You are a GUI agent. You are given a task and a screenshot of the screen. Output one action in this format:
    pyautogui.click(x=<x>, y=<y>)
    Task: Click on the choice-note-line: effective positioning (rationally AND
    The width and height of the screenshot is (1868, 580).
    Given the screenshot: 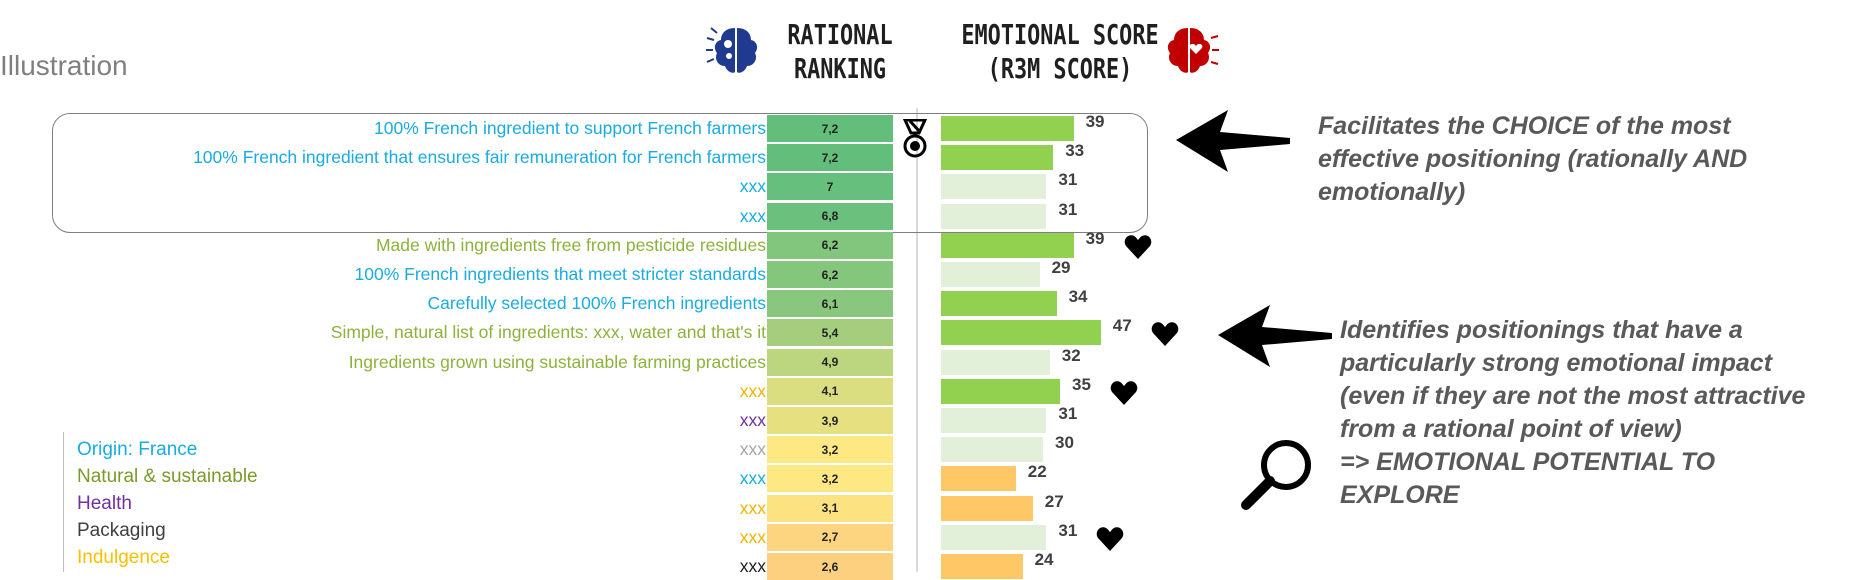 What is the action you would take?
    pyautogui.click(x=1533, y=159)
    